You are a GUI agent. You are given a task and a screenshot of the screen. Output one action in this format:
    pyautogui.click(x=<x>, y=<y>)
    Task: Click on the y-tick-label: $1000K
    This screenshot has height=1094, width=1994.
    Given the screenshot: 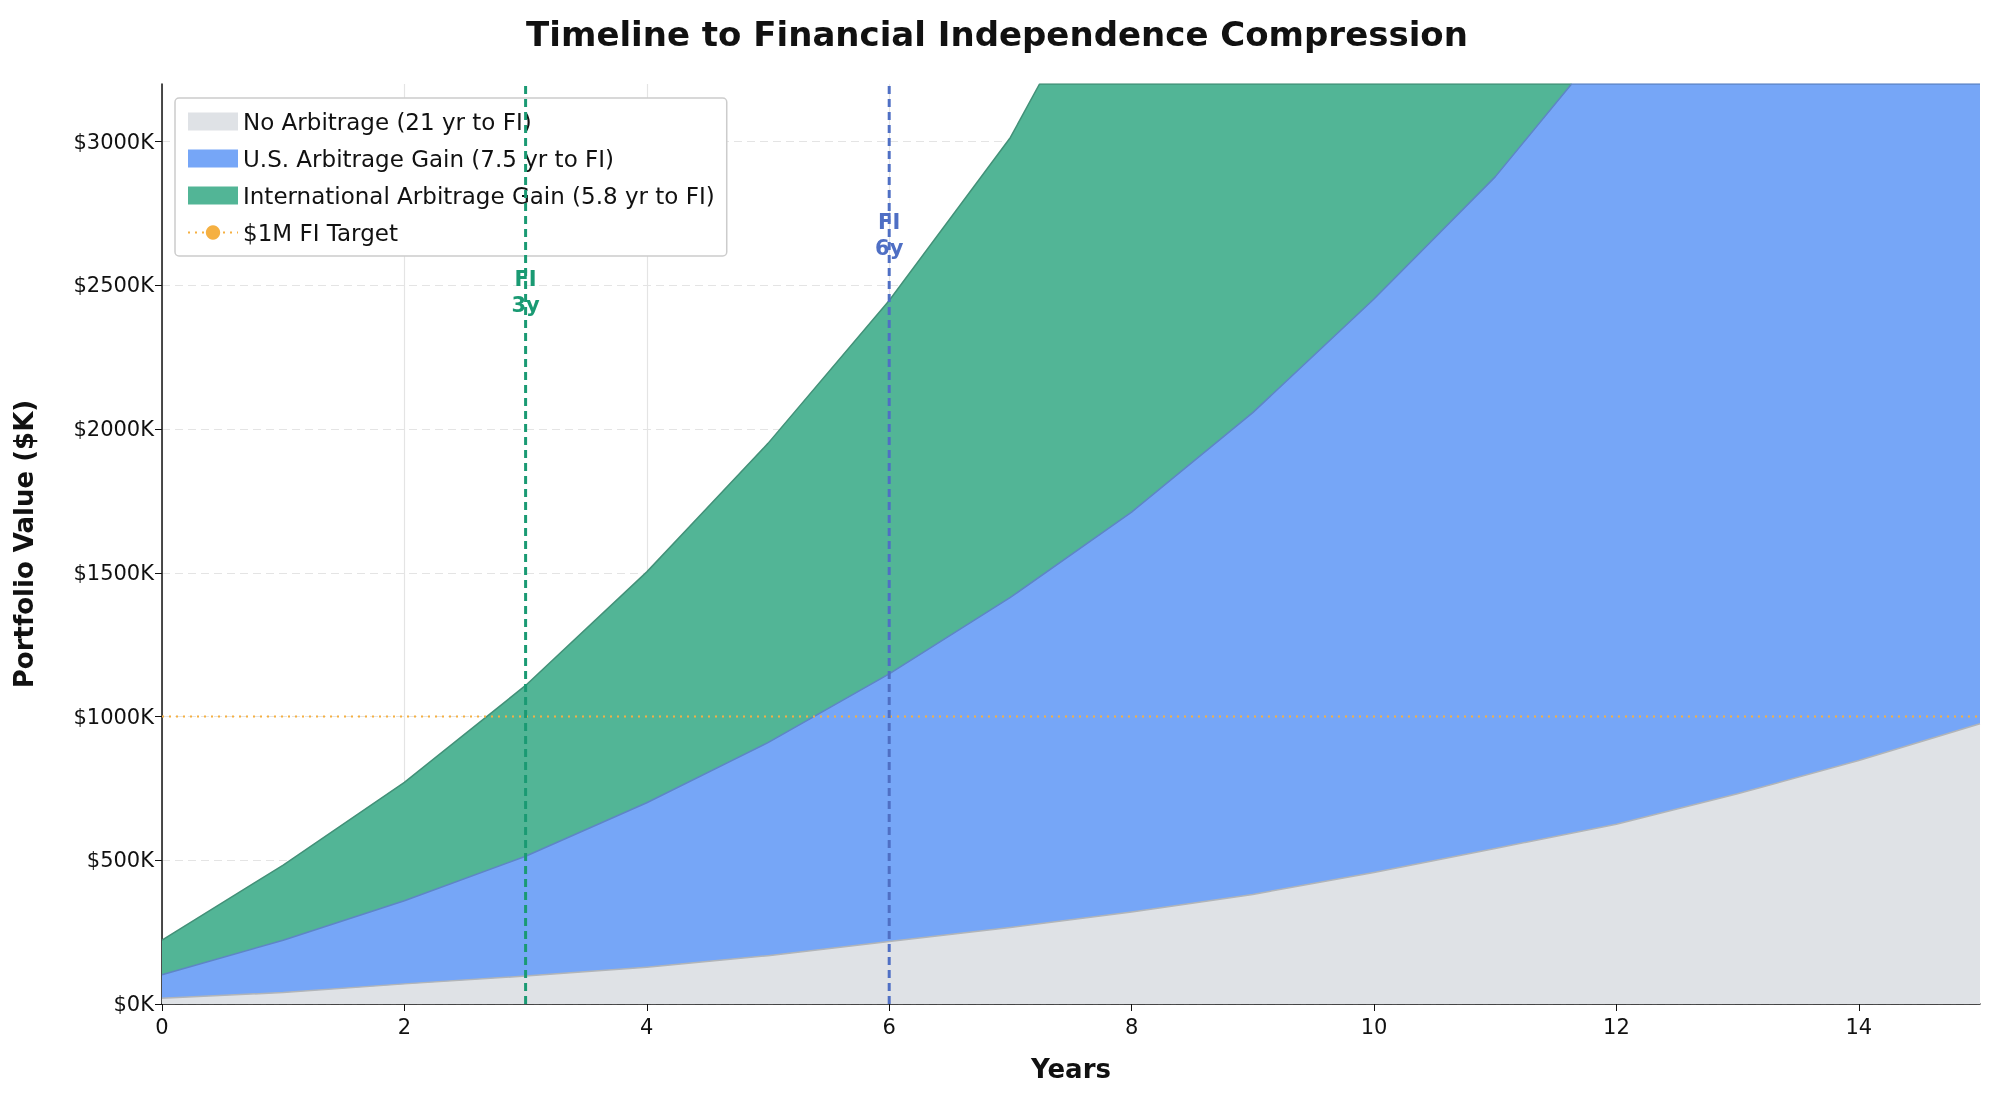 What is the action you would take?
    pyautogui.click(x=114, y=716)
    